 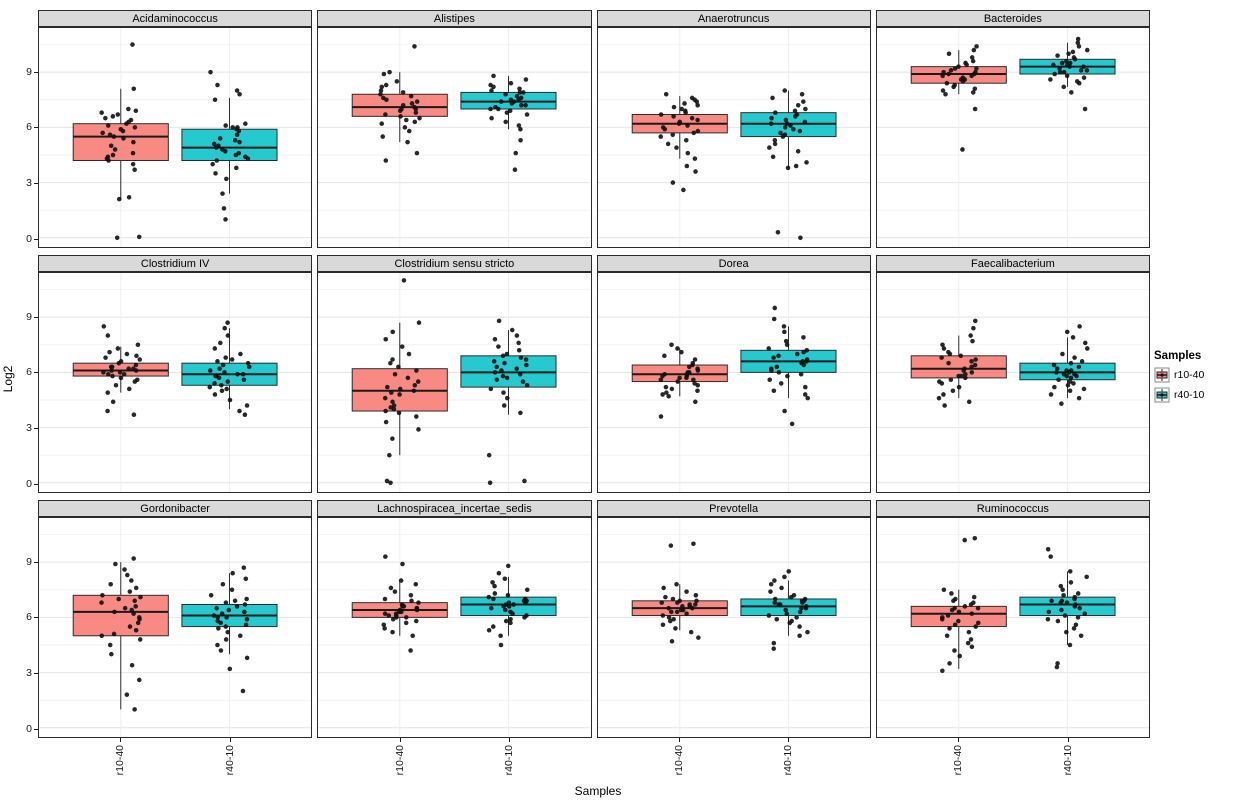 I want to click on legend-entry-label: r40-10, so click(x=1189, y=395).